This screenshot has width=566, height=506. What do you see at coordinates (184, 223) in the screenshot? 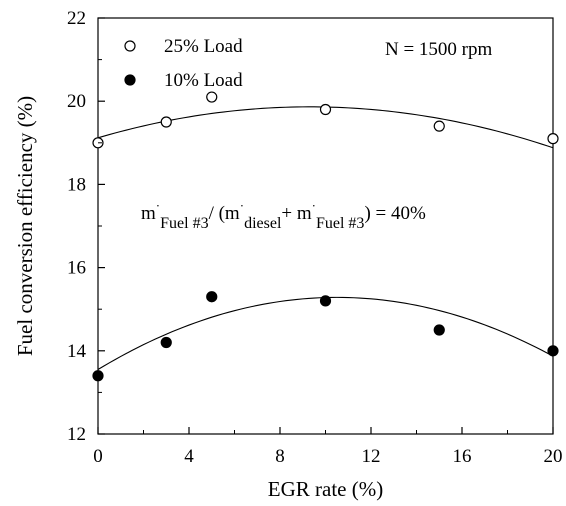
I see `ratio-sub1: Fuel #3` at bounding box center [184, 223].